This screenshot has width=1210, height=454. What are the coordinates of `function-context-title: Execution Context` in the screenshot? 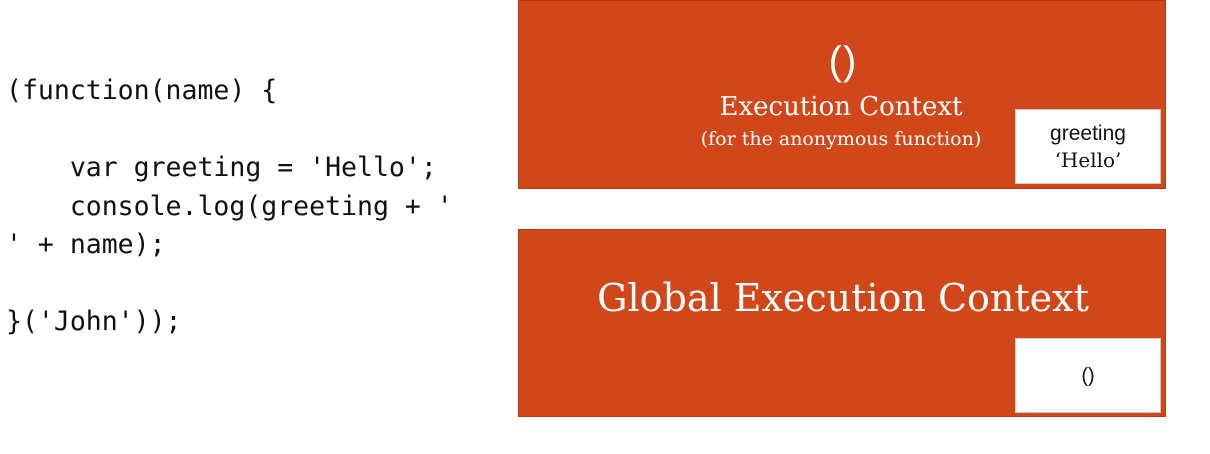 It's located at (841, 107).